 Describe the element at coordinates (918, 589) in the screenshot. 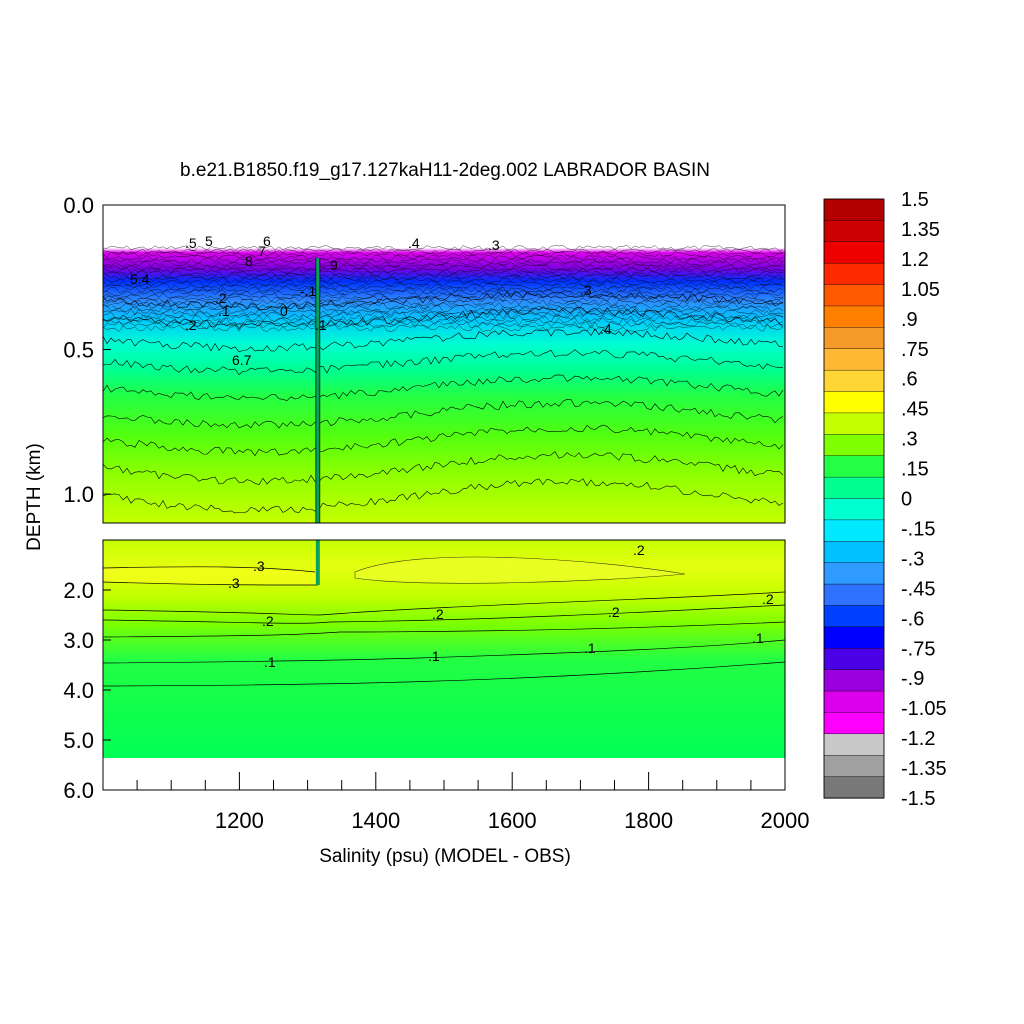

I see `colorbar-label: -.45` at that location.